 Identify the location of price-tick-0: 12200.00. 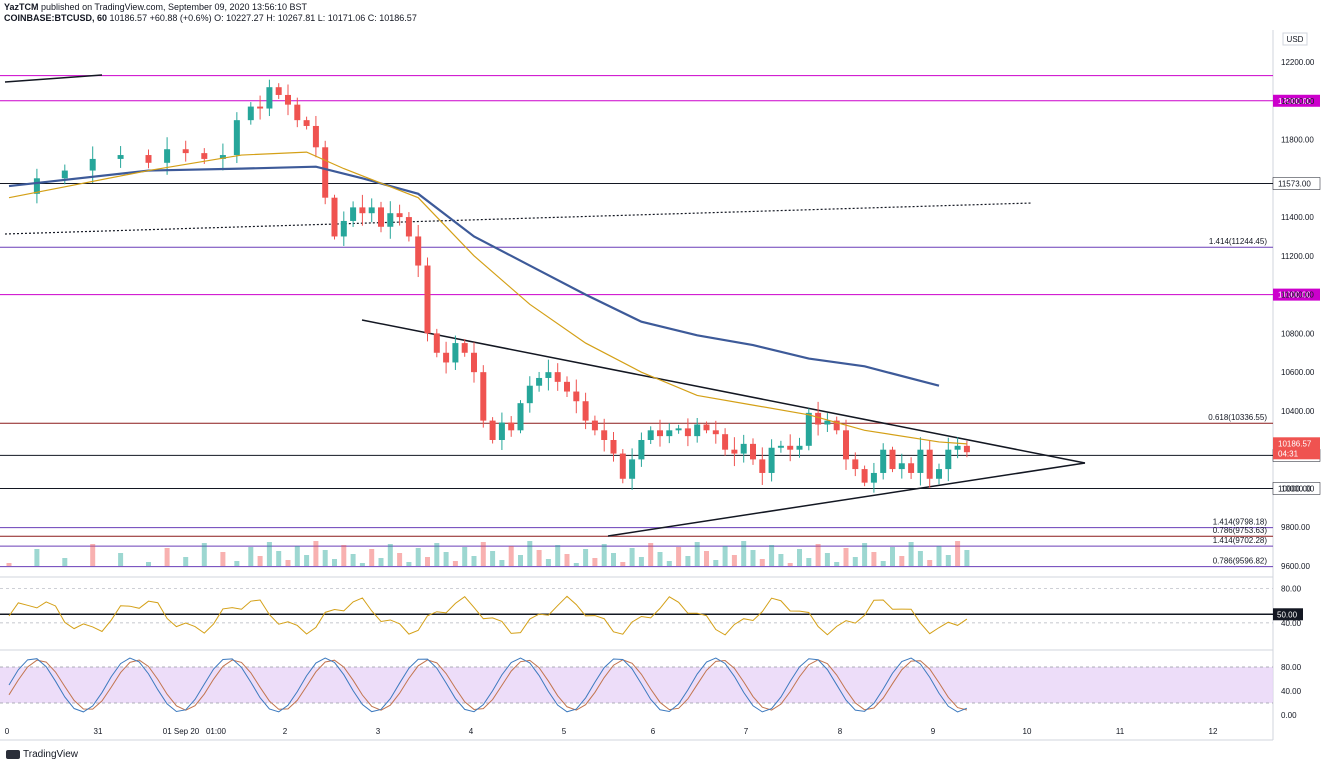
(1298, 62).